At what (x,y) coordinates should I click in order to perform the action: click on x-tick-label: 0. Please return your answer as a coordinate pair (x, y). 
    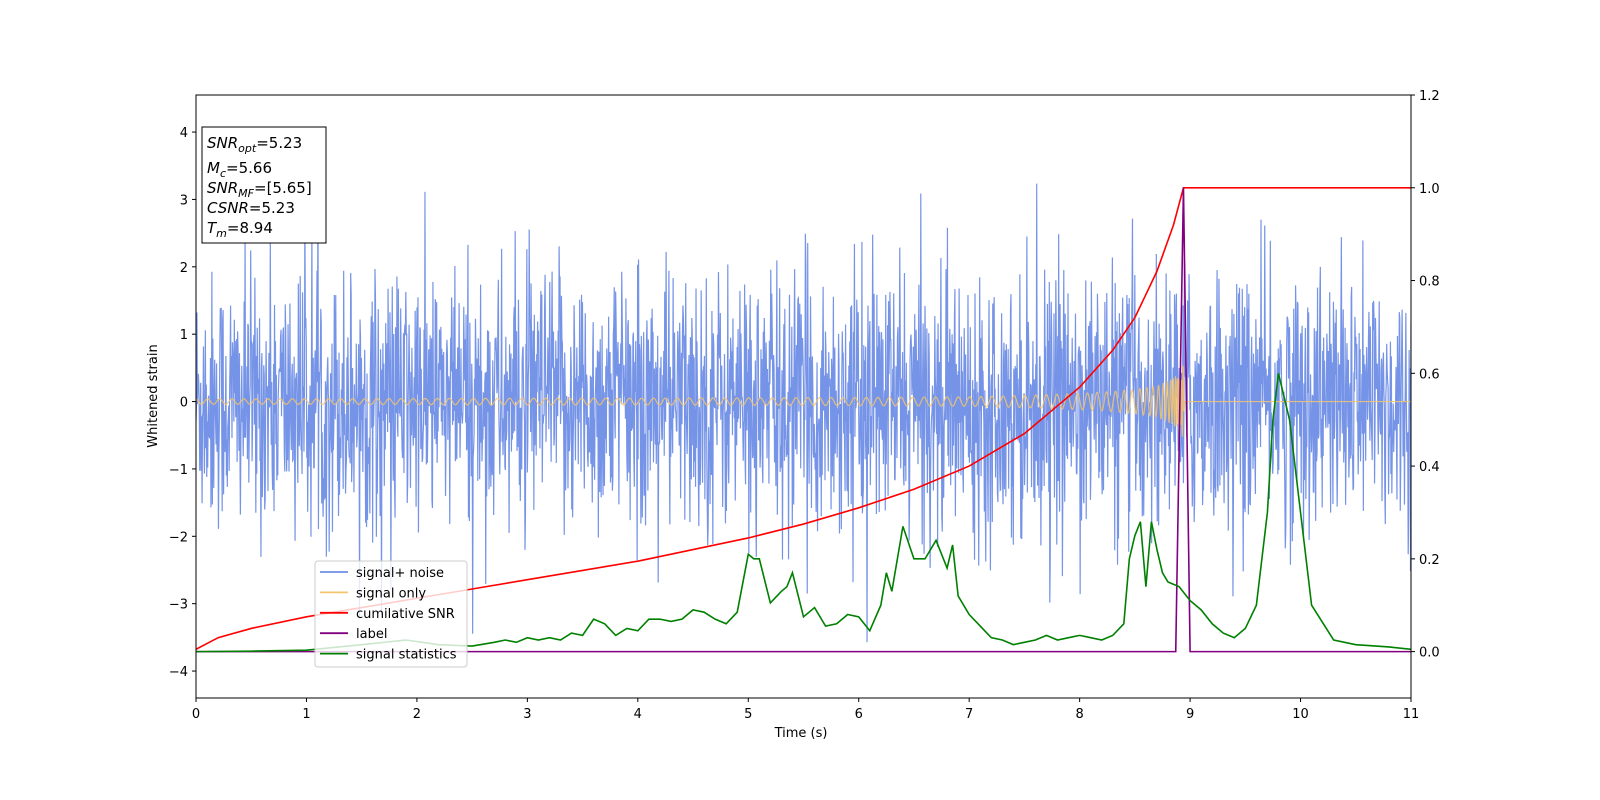
    Looking at the image, I should click on (196, 714).